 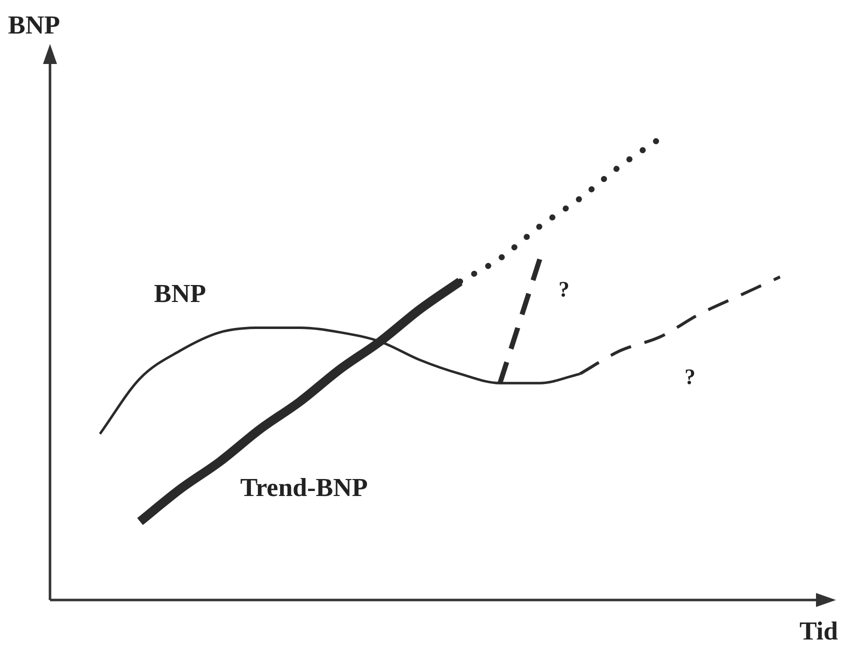 I want to click on y-axis-title: BNP, so click(x=34, y=25).